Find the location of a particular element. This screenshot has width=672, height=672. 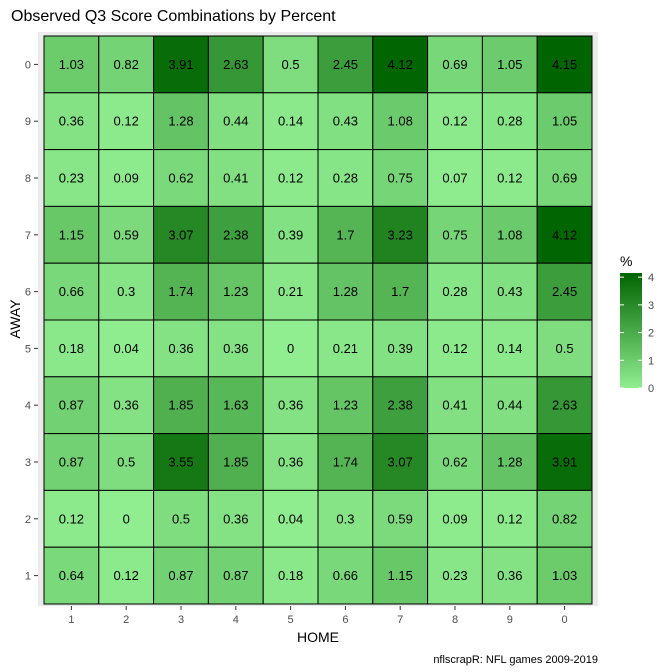

cell-value-label: 1.74 is located at coordinates (180, 291).